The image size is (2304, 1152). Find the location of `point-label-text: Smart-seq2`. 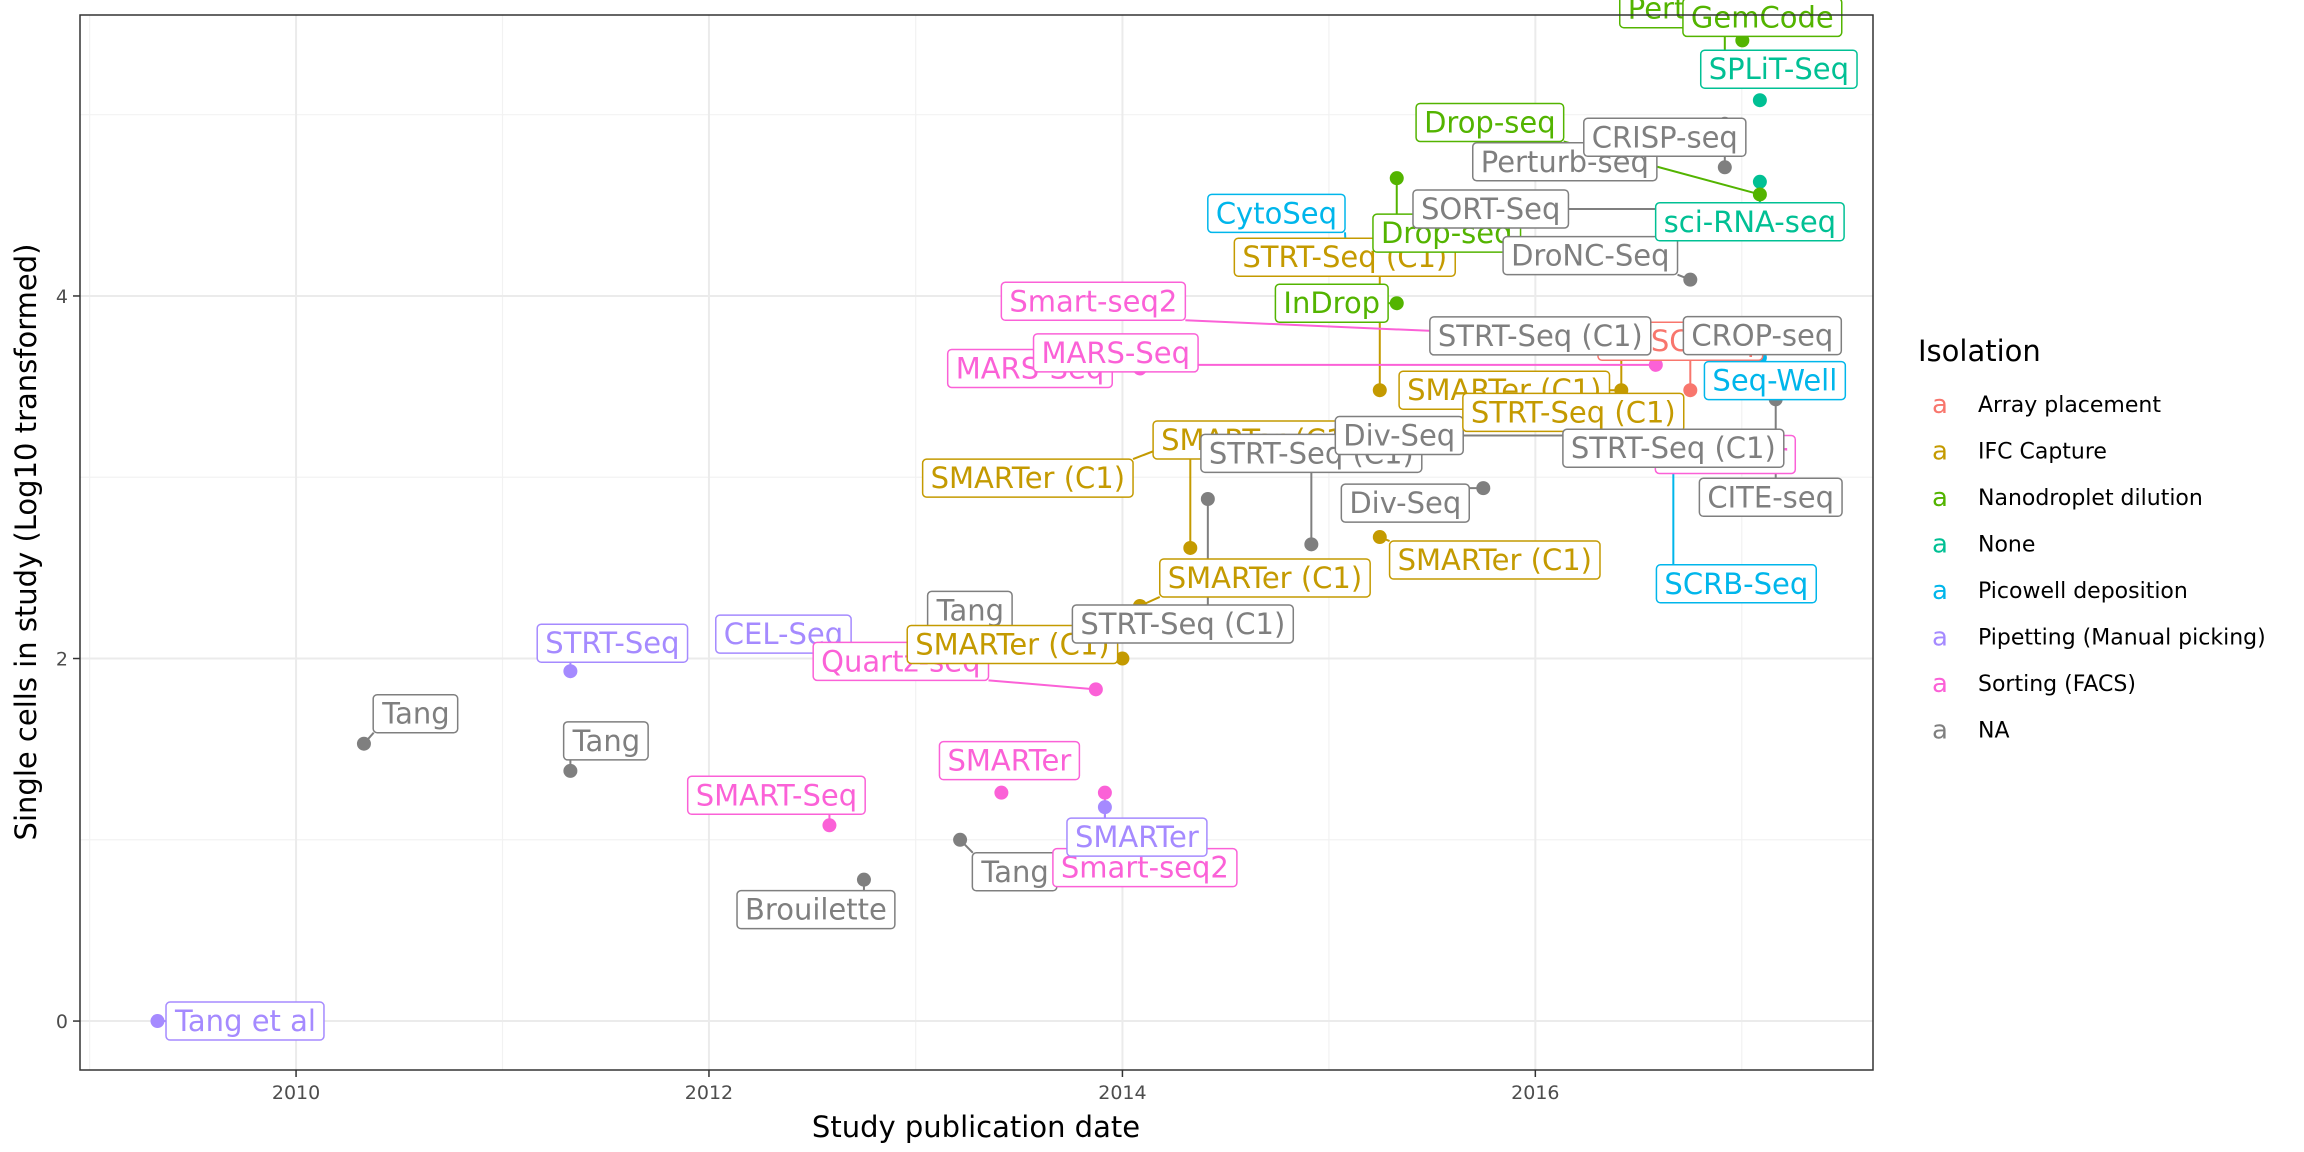

point-label-text: Smart-seq2 is located at coordinates (1093, 301).